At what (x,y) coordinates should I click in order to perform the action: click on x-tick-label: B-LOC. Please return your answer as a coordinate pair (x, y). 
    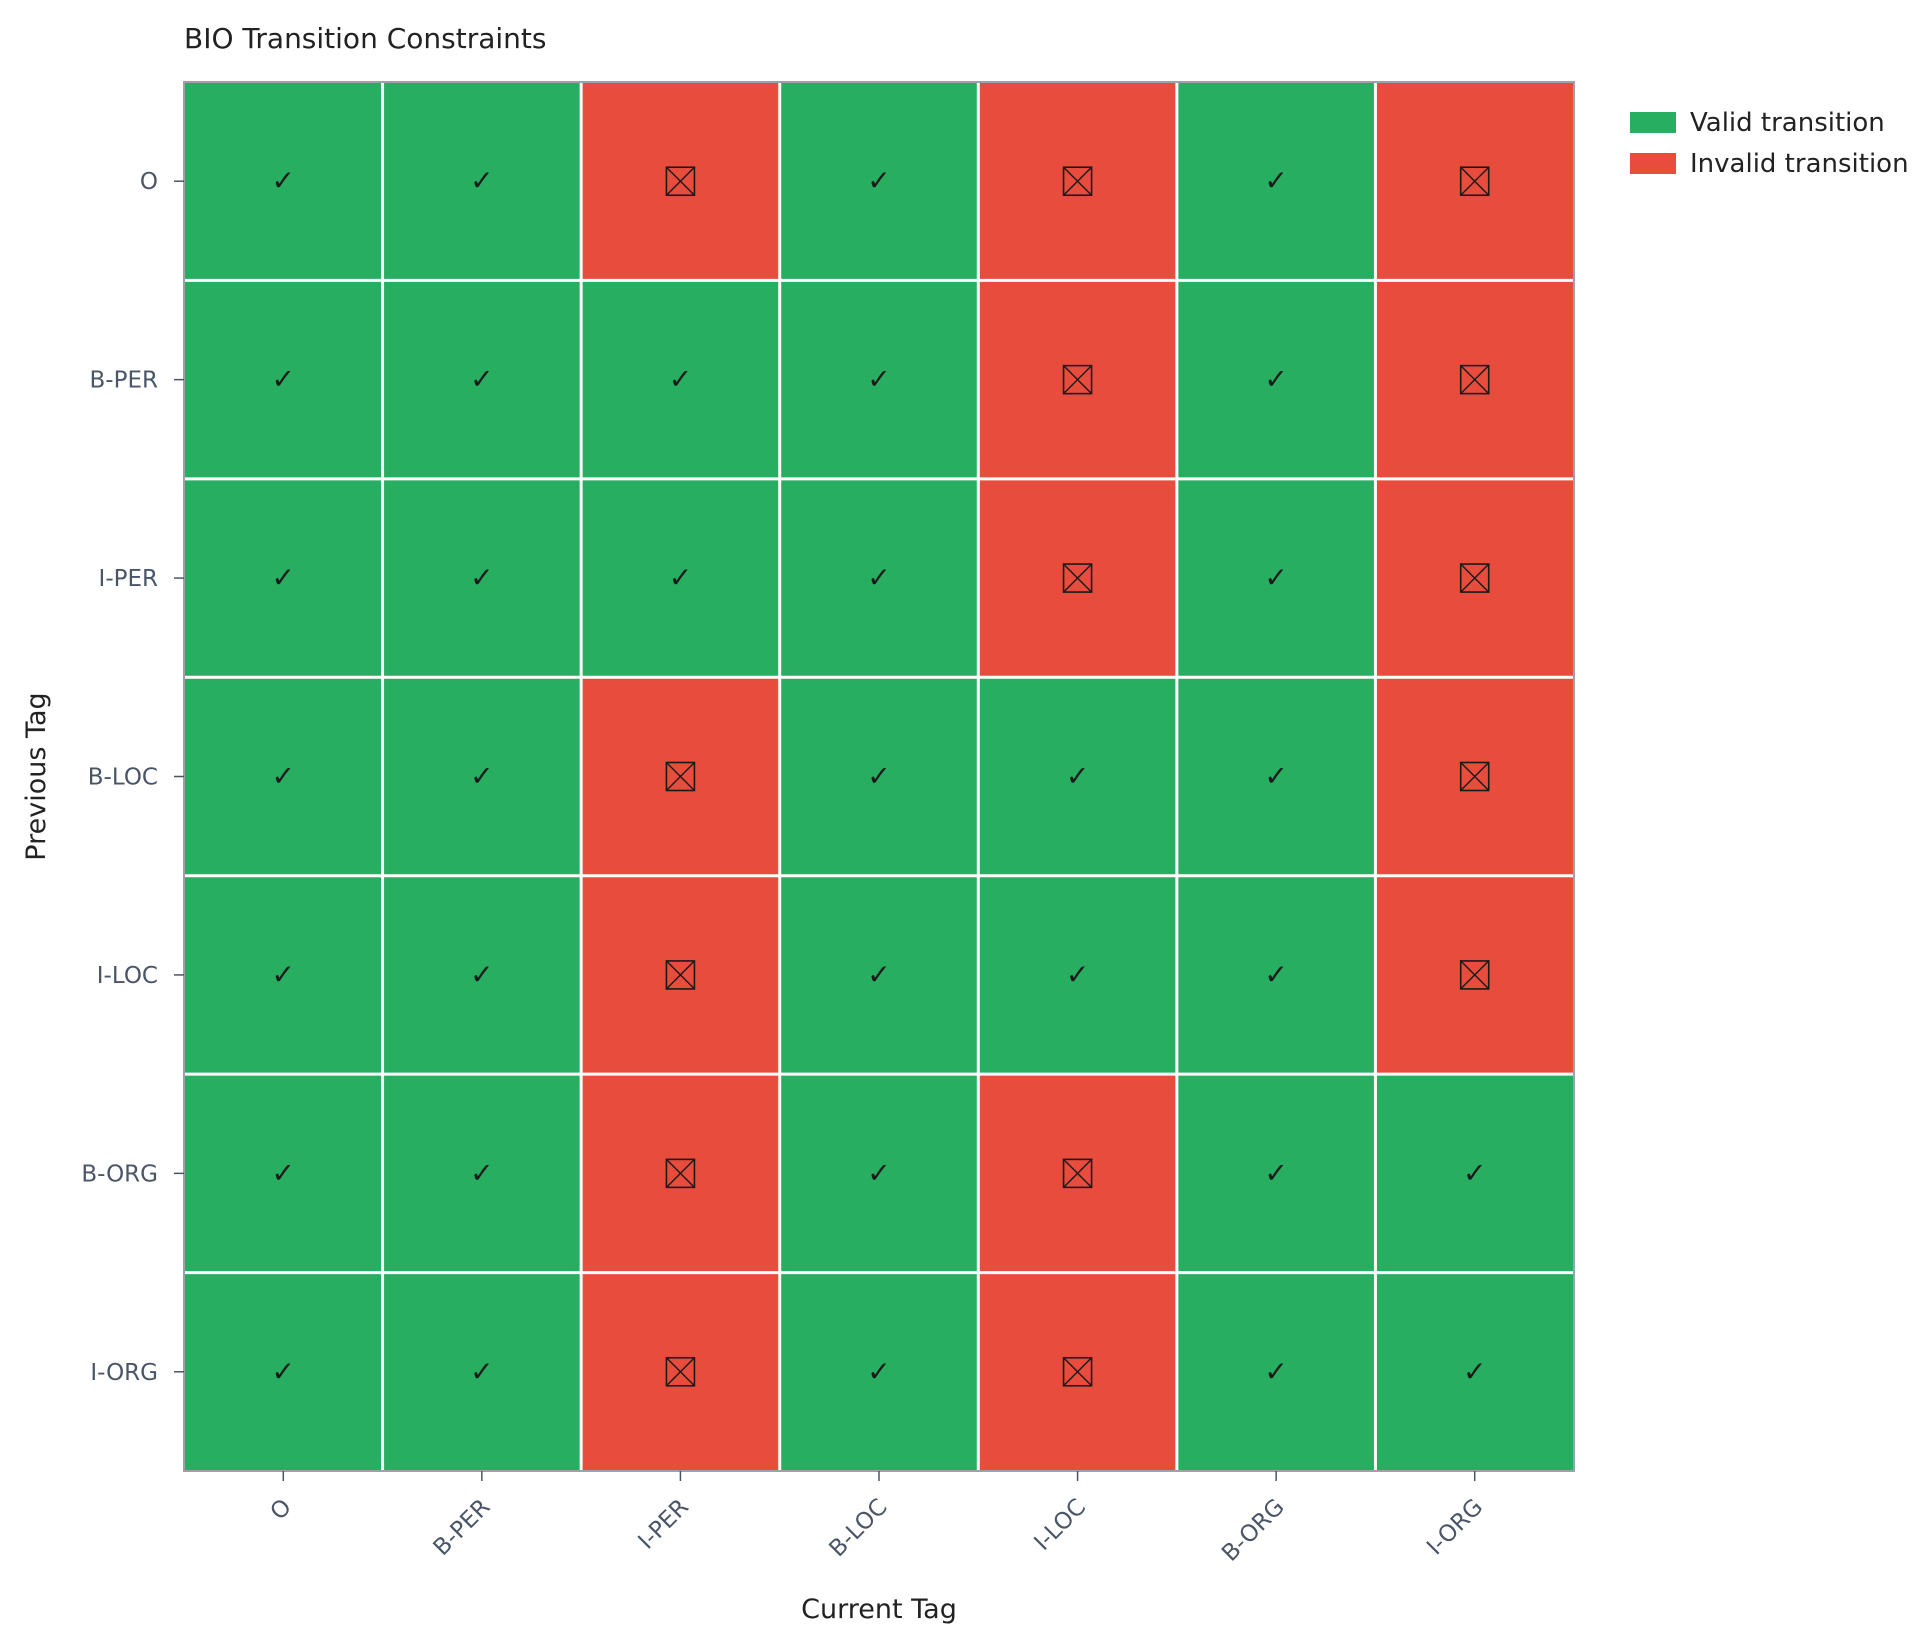
    Looking at the image, I should click on (858, 1528).